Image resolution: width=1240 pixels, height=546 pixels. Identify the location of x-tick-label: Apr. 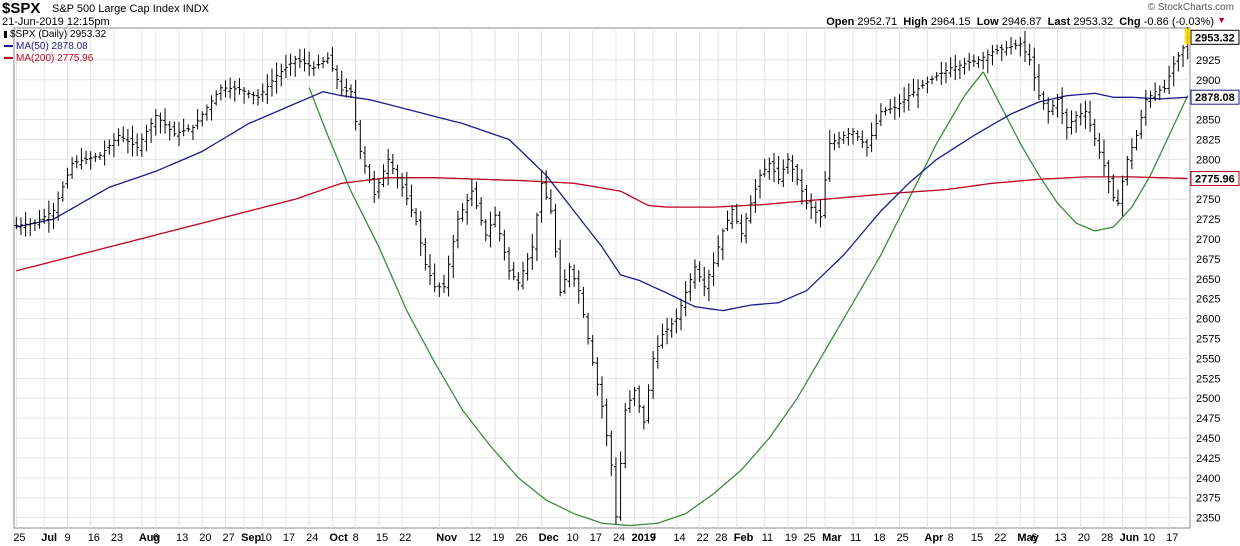
(934, 538).